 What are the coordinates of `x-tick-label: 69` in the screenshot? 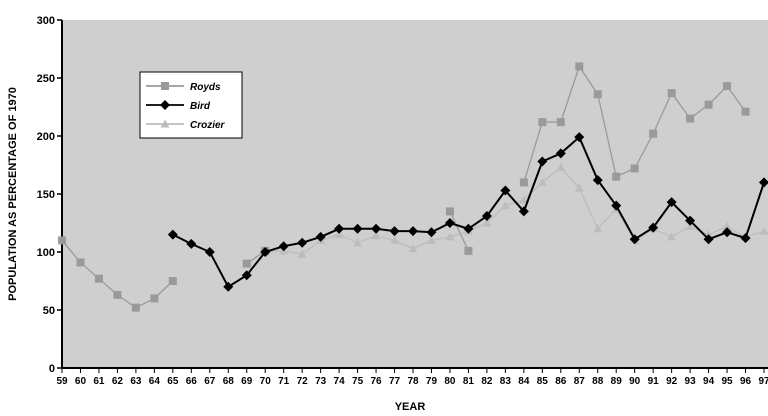 It's located at (247, 381).